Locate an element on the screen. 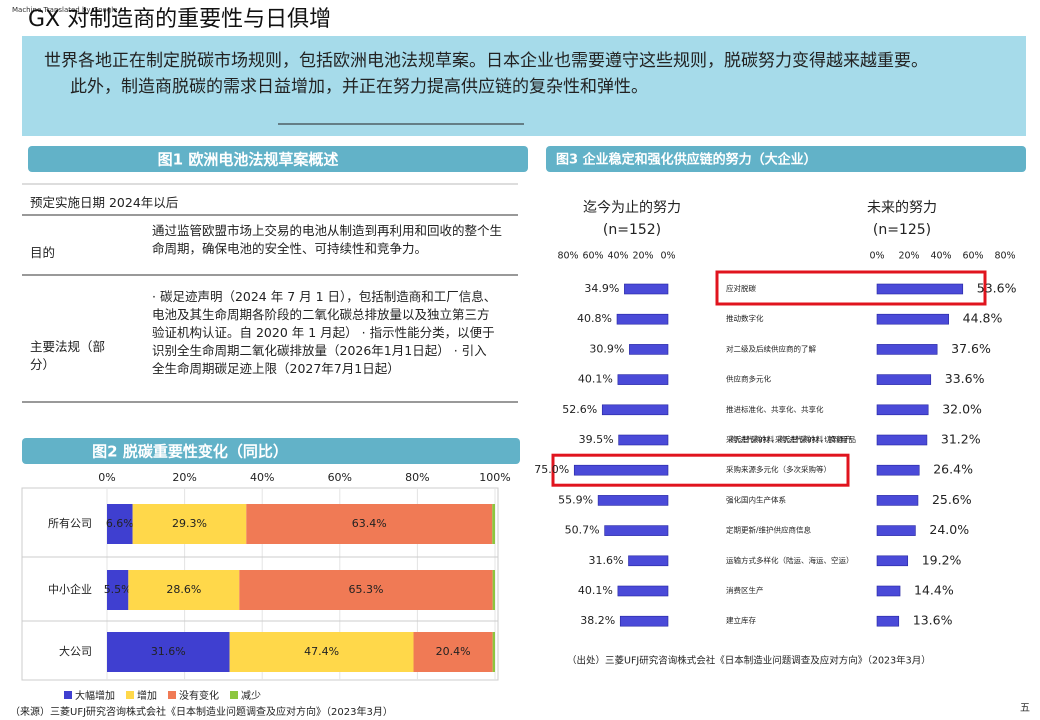 This screenshot has height=720, width=1040. data-label: 37.6% is located at coordinates (971, 348).